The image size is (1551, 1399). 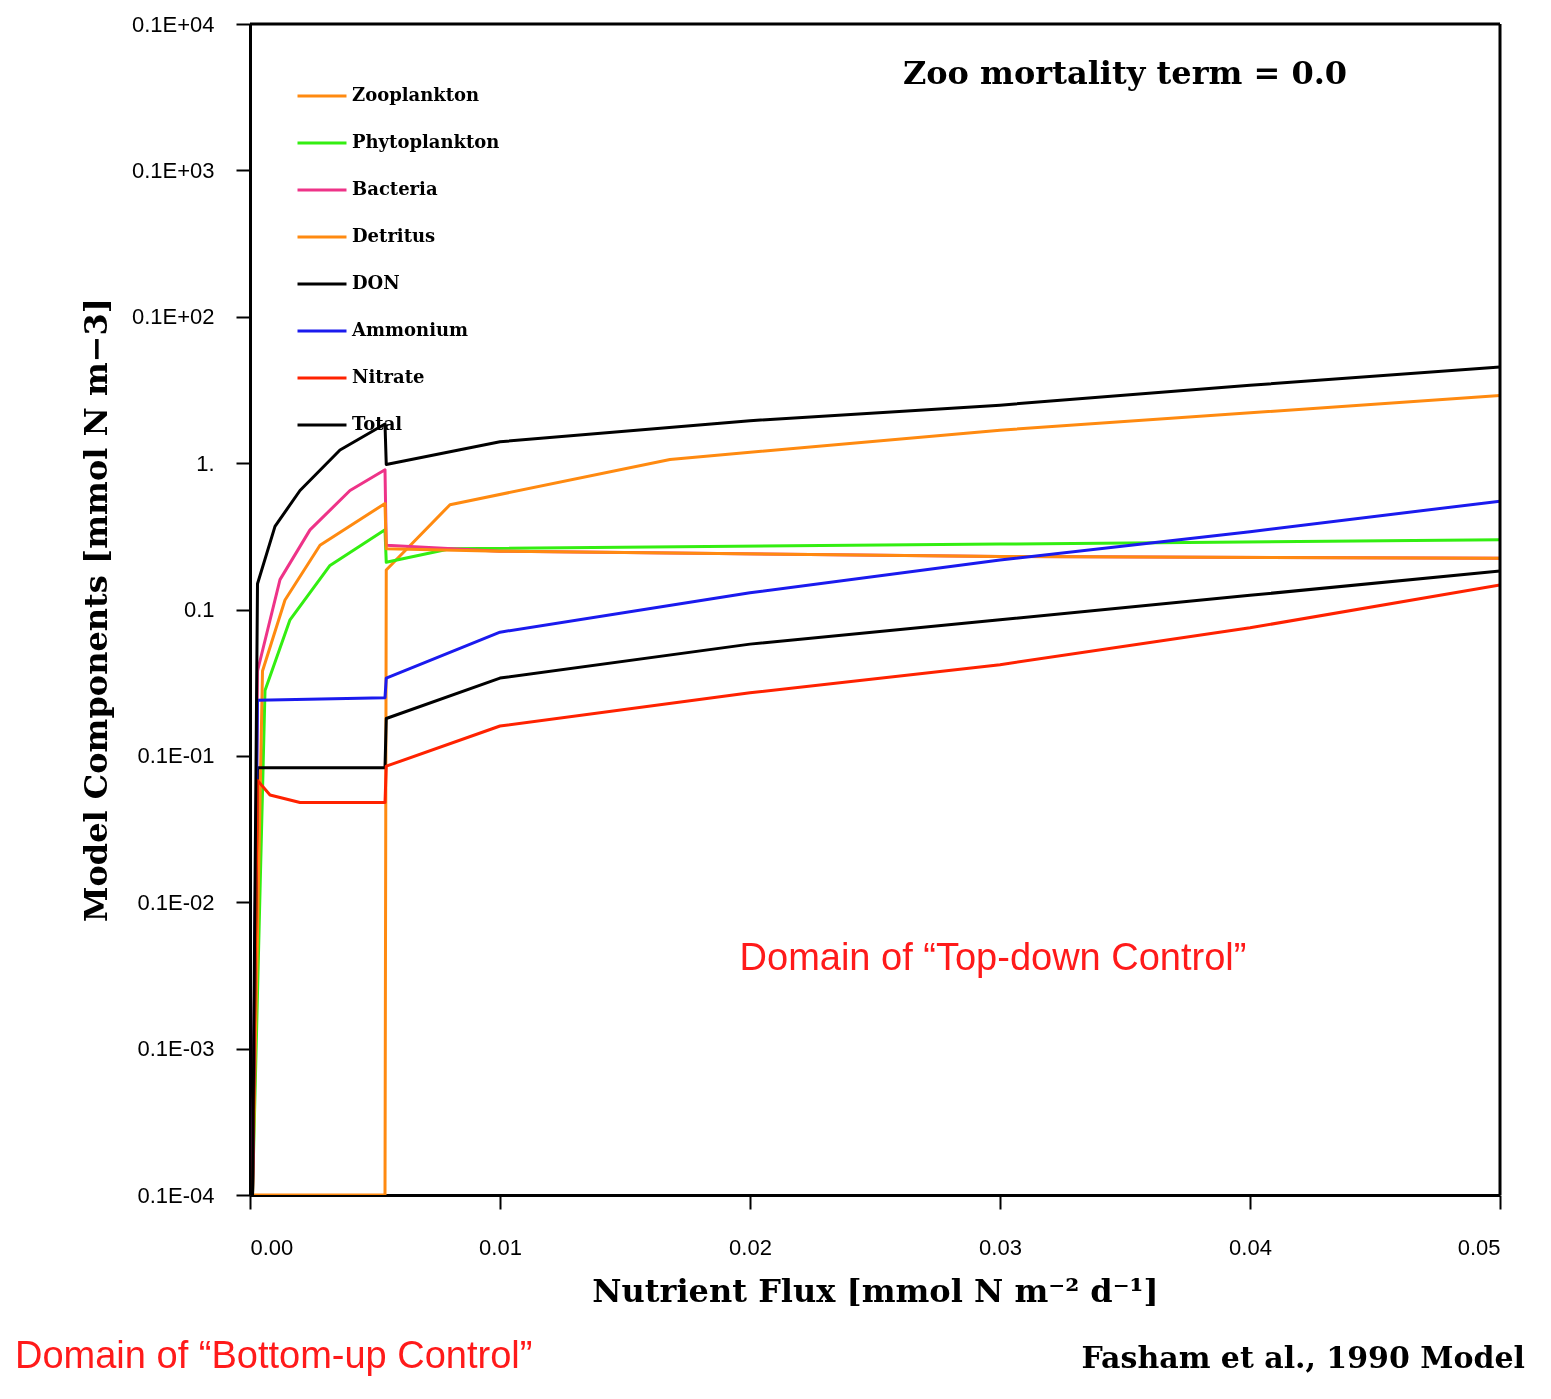 I want to click on legend-label: Total, so click(x=377, y=423).